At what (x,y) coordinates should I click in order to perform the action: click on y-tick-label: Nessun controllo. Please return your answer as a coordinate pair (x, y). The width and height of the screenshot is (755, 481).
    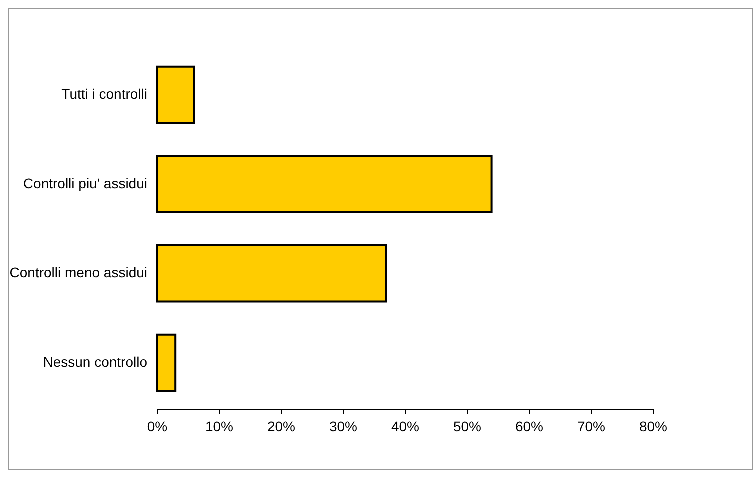
    Looking at the image, I should click on (95, 362).